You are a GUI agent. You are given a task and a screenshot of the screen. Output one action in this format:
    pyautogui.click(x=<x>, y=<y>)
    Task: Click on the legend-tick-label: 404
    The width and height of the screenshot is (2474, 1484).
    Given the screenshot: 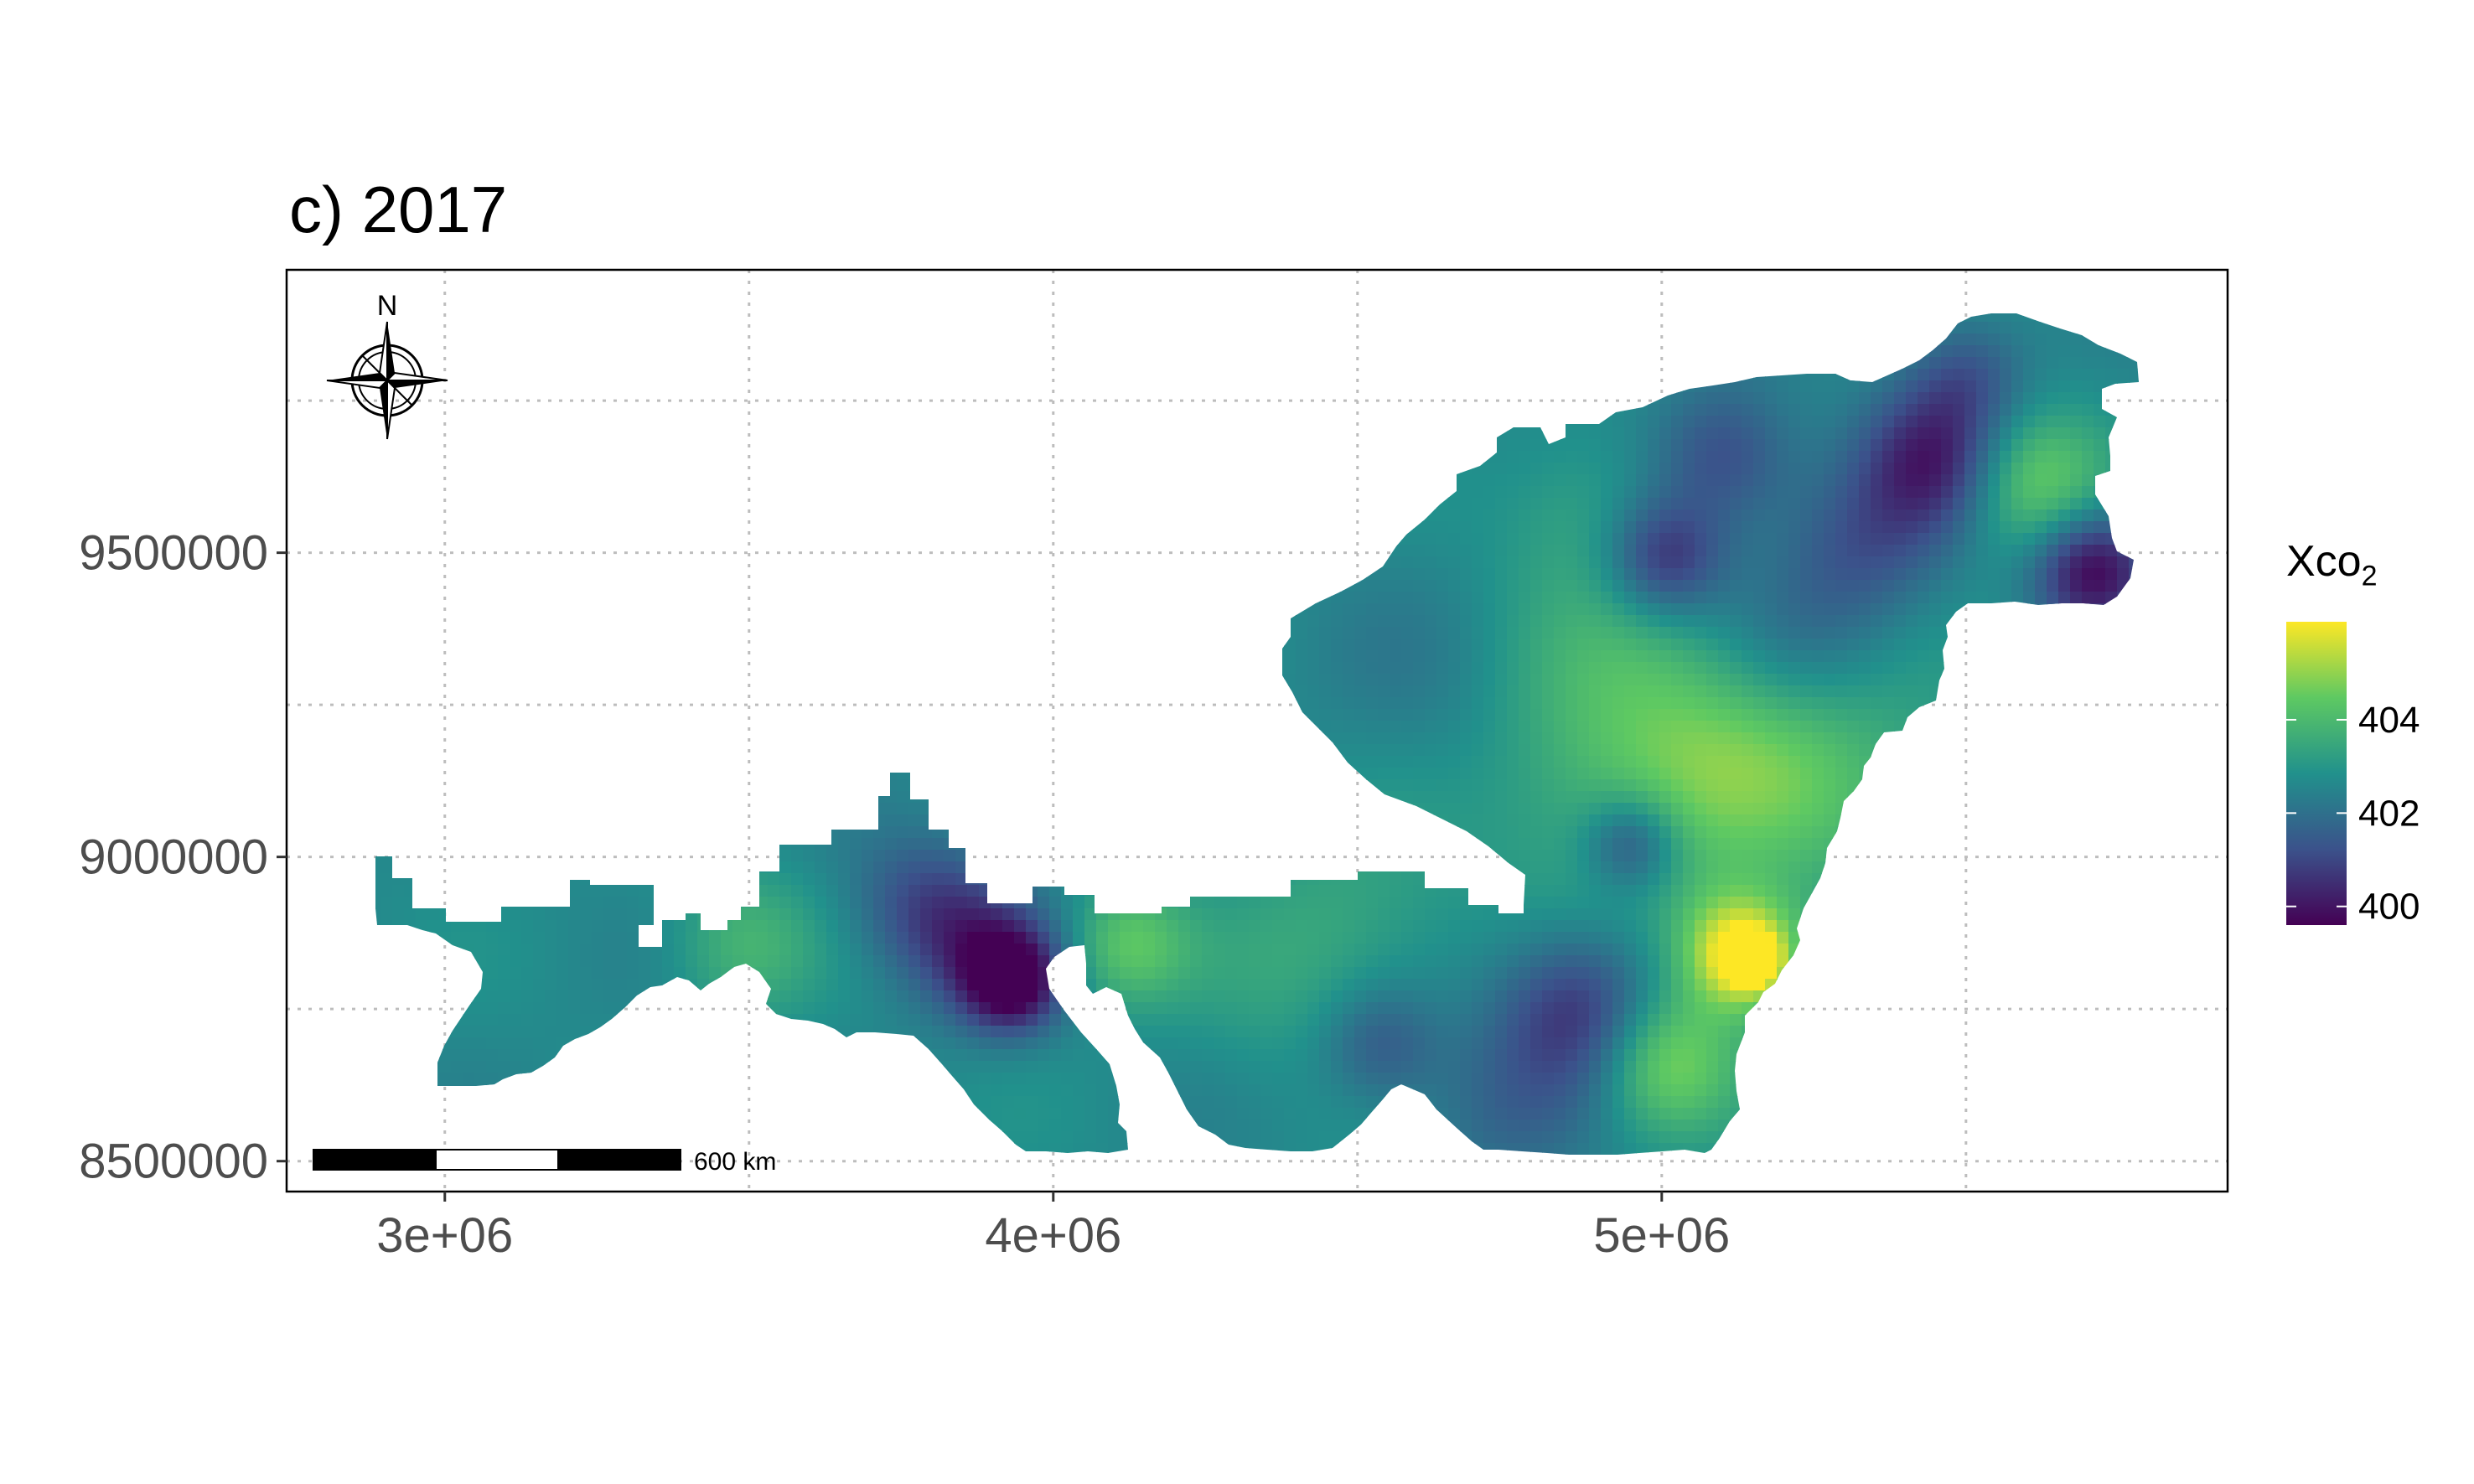 What is the action you would take?
    pyautogui.click(x=2389, y=720)
    